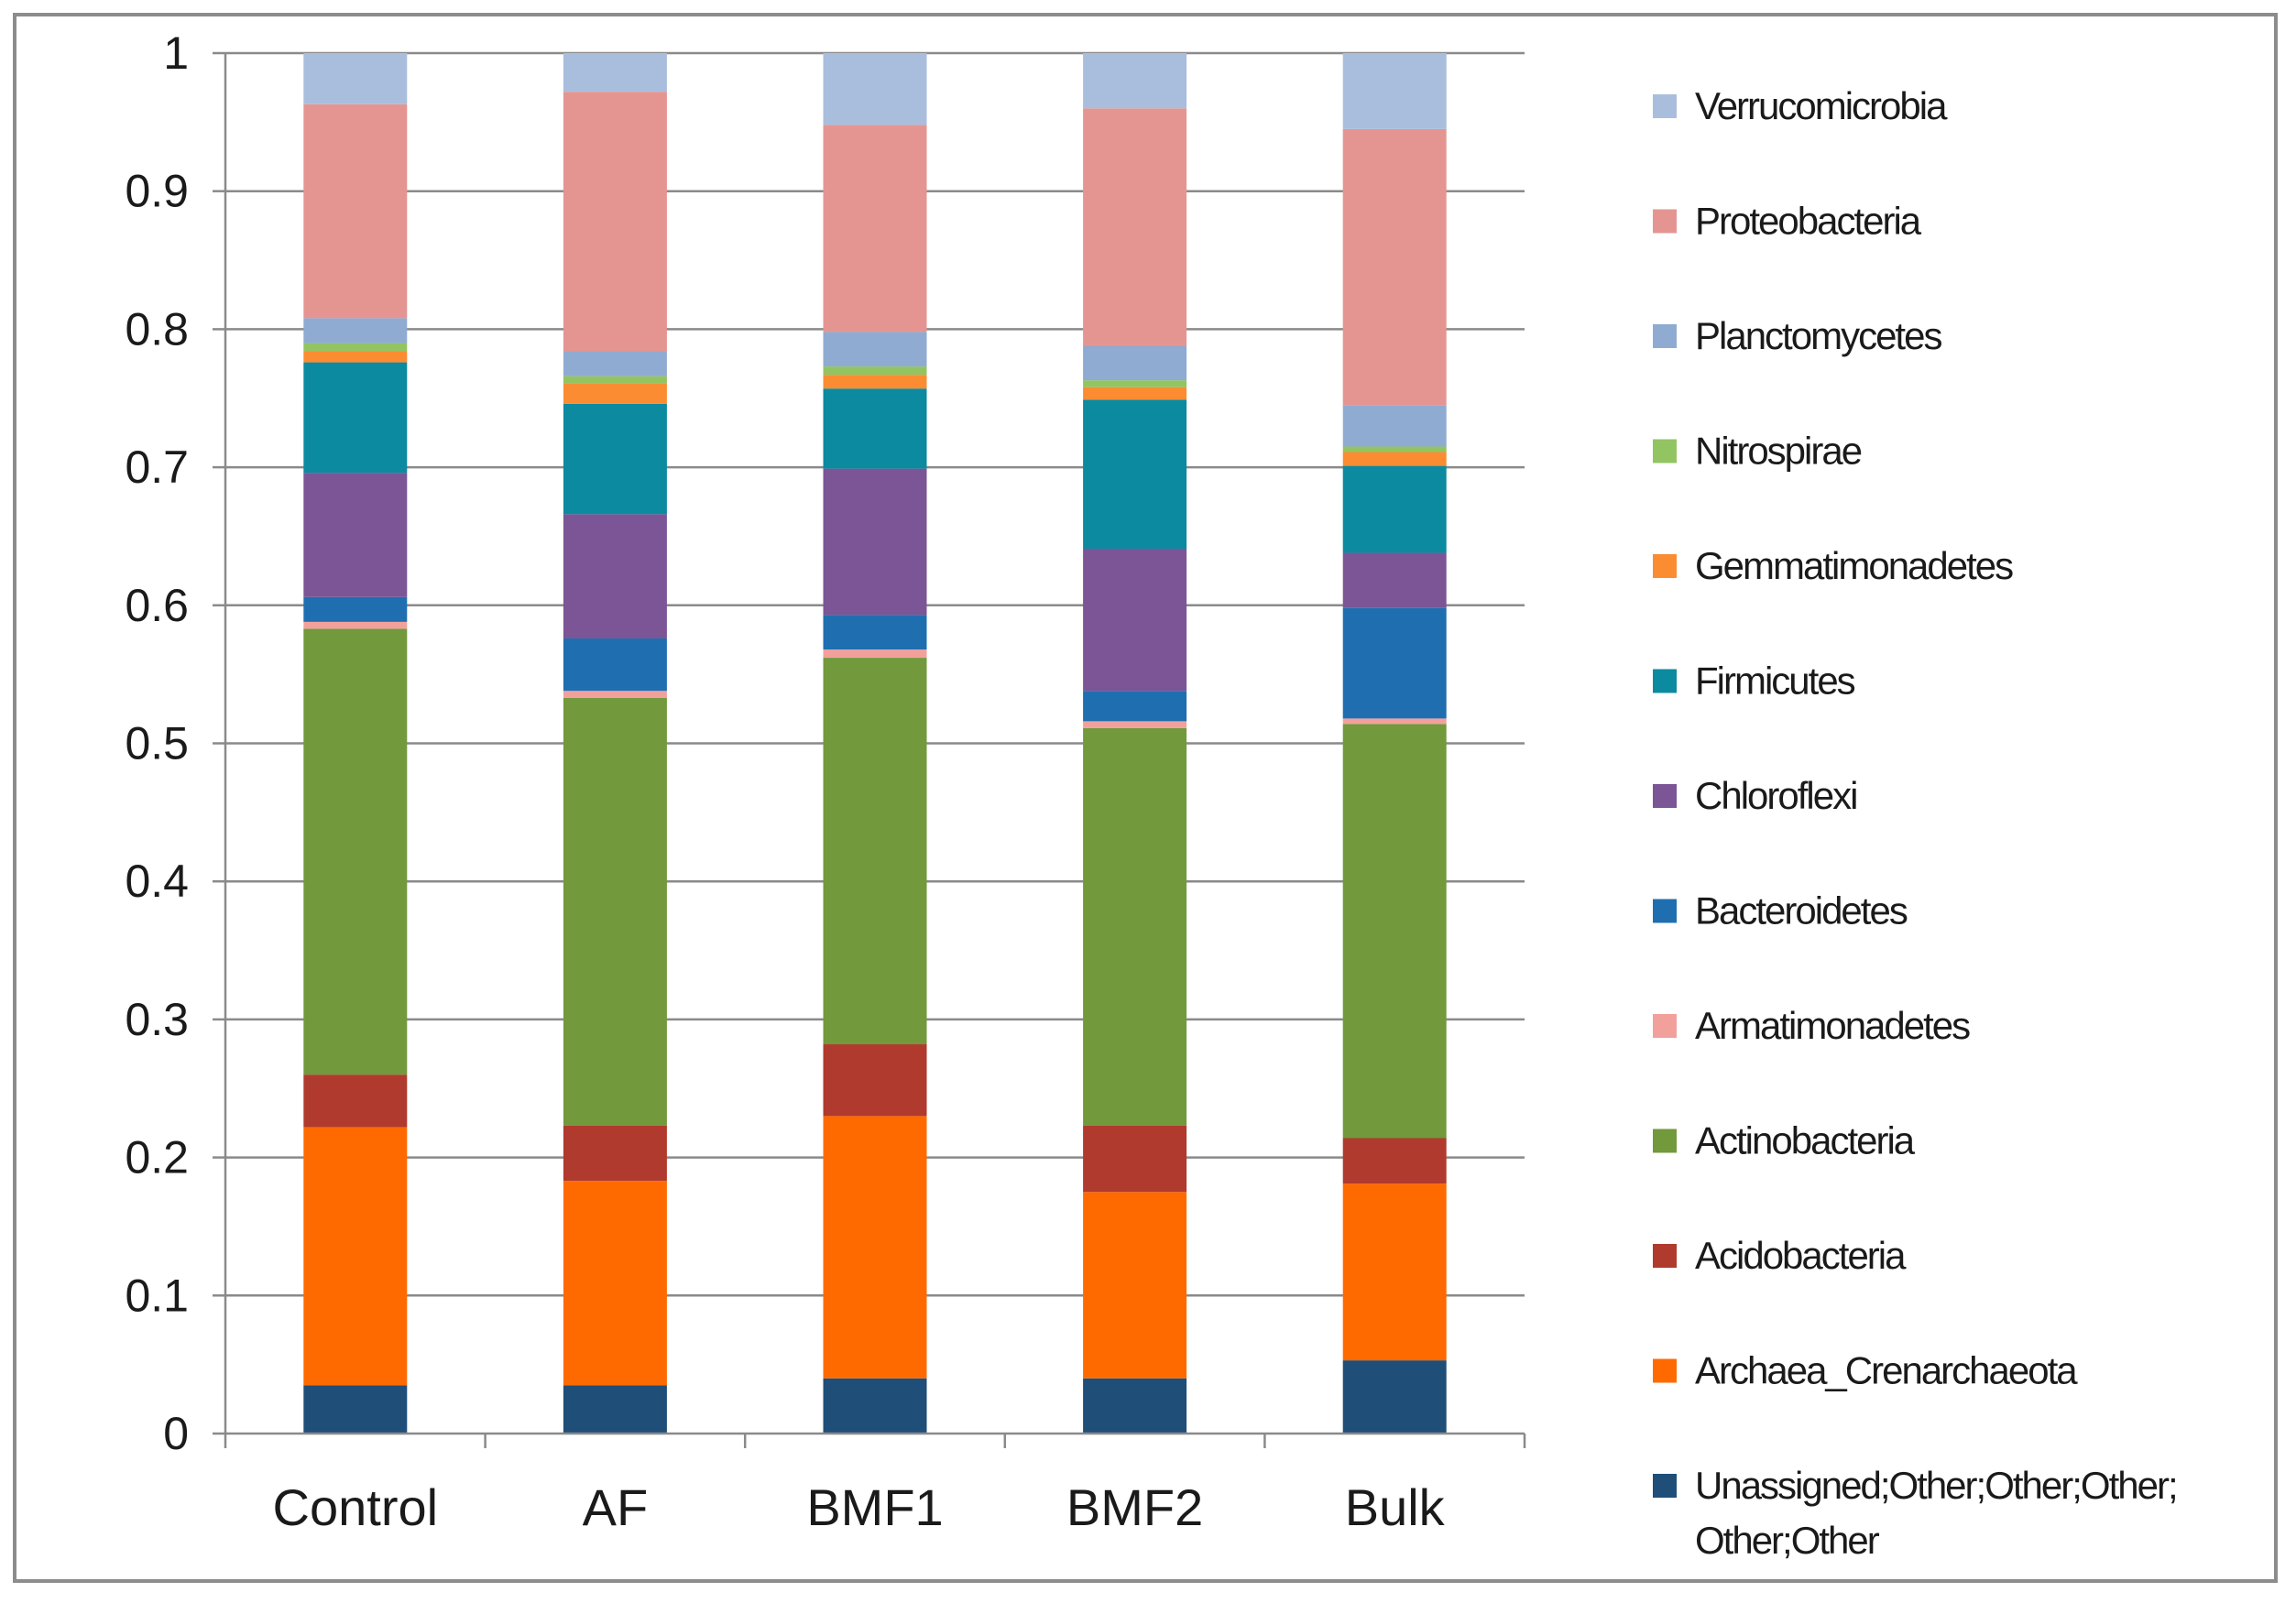 The image size is (2296, 1603). Describe the element at coordinates (157, 1158) in the screenshot. I see `y-tick-label: 0.2` at that location.